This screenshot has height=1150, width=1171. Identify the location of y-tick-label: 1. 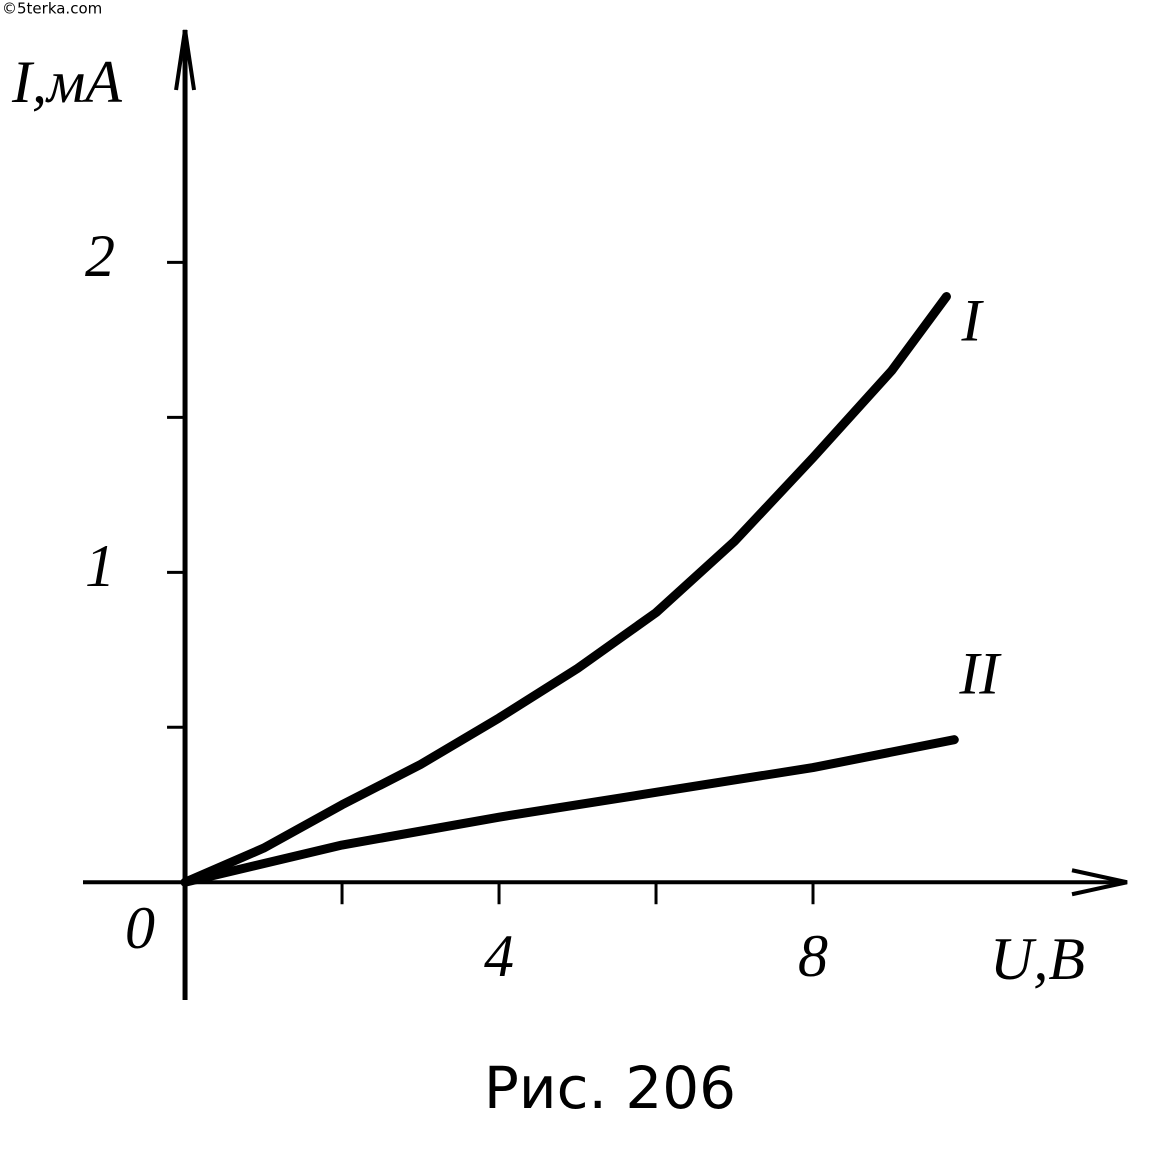
(100, 566).